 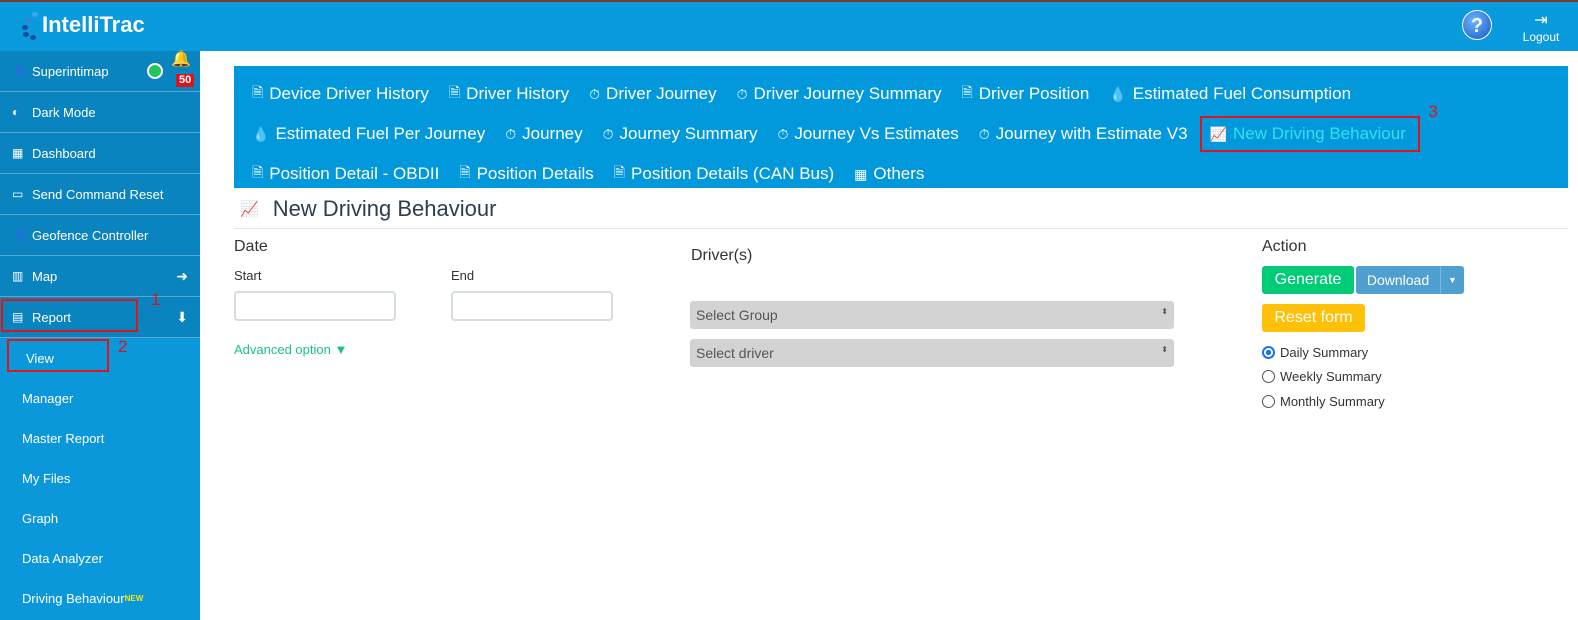 I want to click on report-link-position-detail-obdii: 🗎 Position Detail - OBDII, so click(x=345, y=174).